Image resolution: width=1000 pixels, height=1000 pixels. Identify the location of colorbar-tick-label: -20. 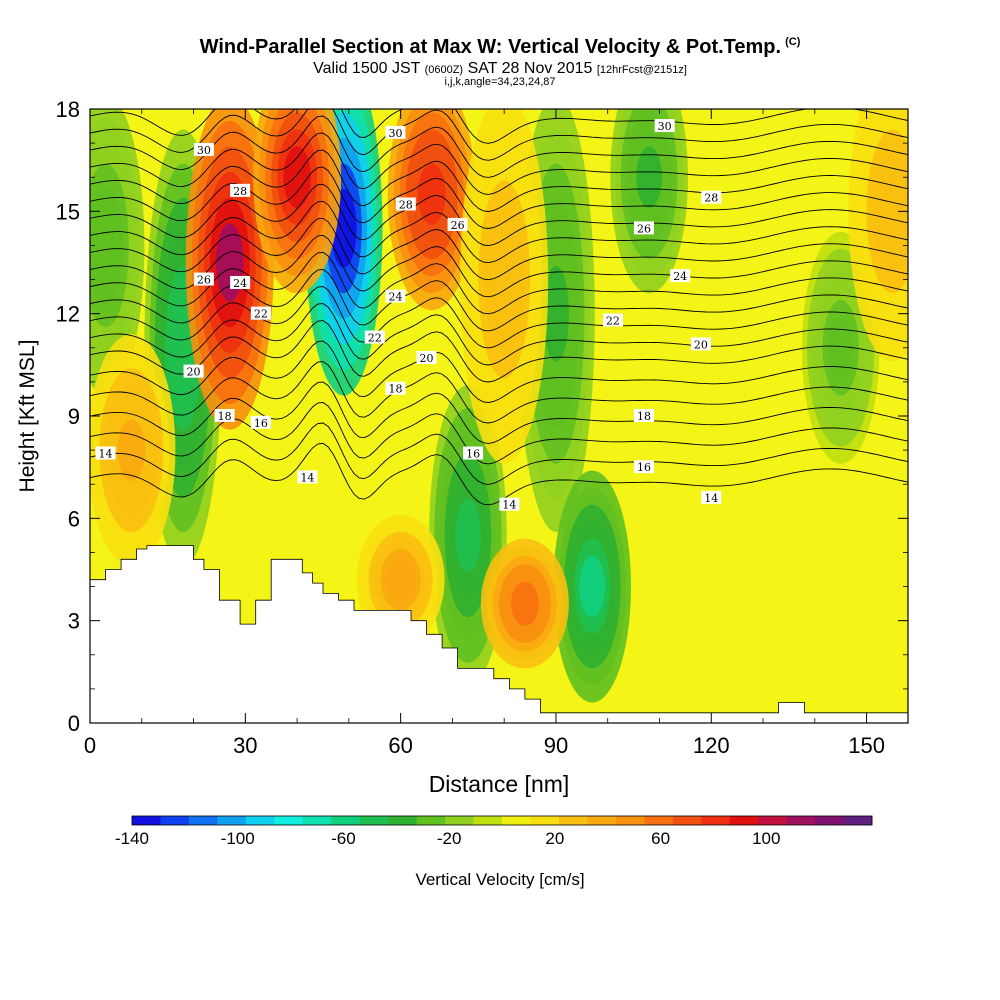
(449, 838).